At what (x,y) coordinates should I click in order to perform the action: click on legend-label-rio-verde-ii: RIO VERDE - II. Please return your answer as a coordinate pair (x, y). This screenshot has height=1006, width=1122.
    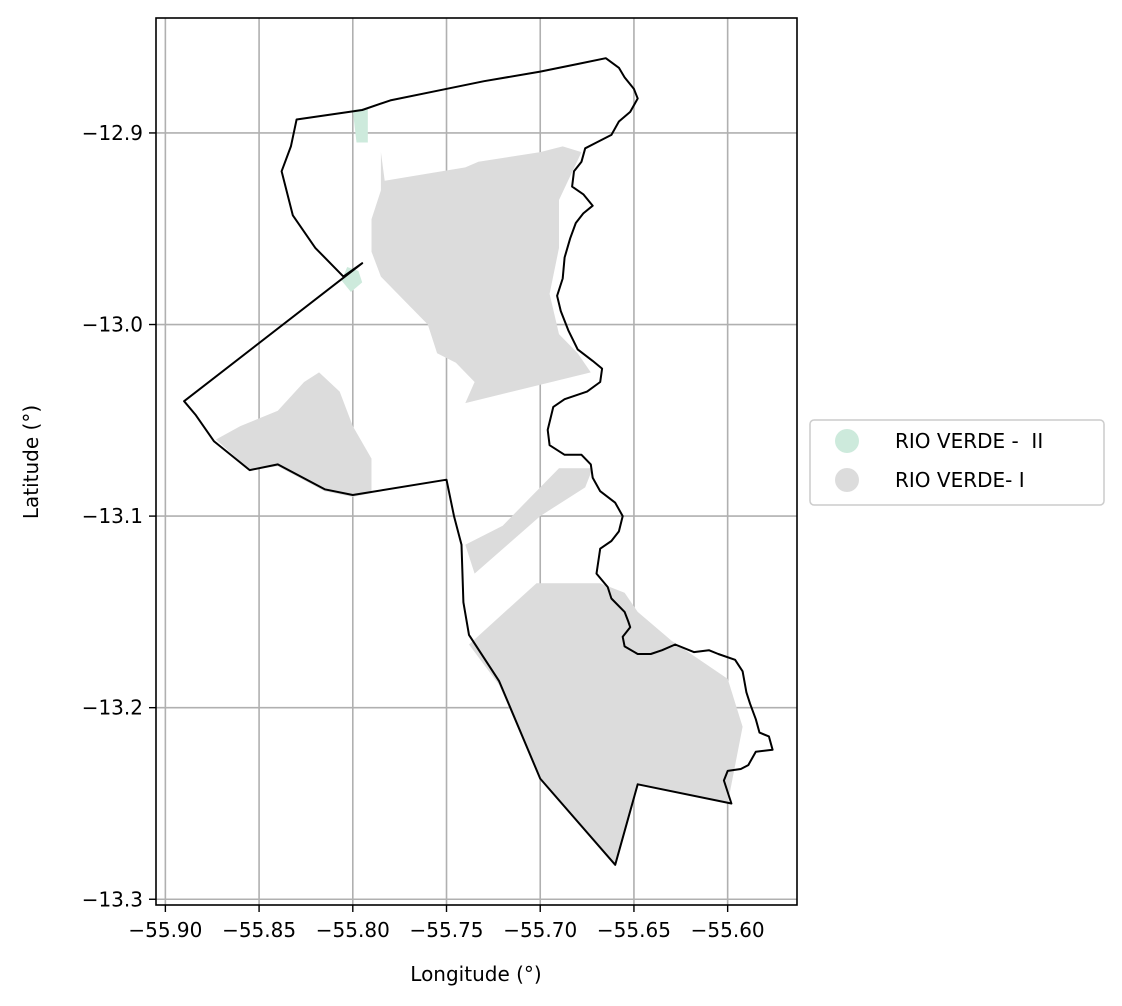
    Looking at the image, I should click on (969, 441).